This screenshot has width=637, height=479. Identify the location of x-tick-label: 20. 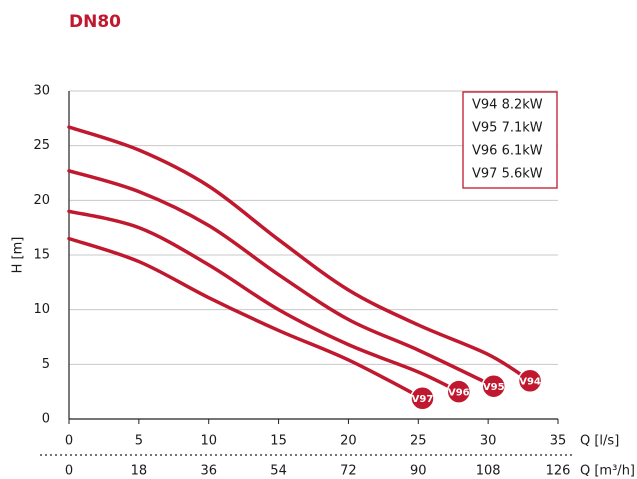
(348, 441).